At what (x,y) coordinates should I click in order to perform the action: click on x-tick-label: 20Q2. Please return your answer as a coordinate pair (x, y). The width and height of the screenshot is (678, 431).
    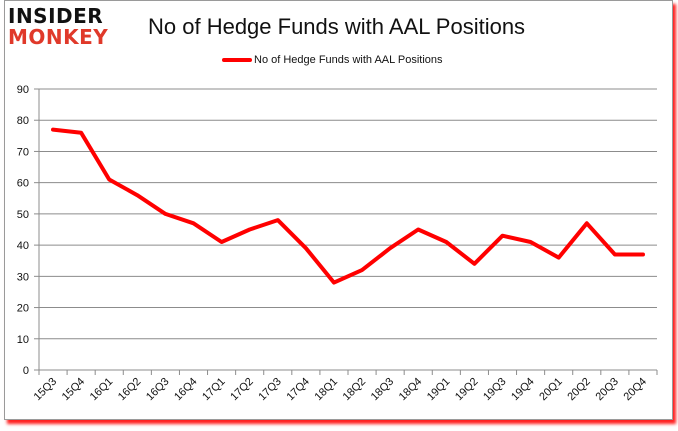
    Looking at the image, I should click on (579, 390).